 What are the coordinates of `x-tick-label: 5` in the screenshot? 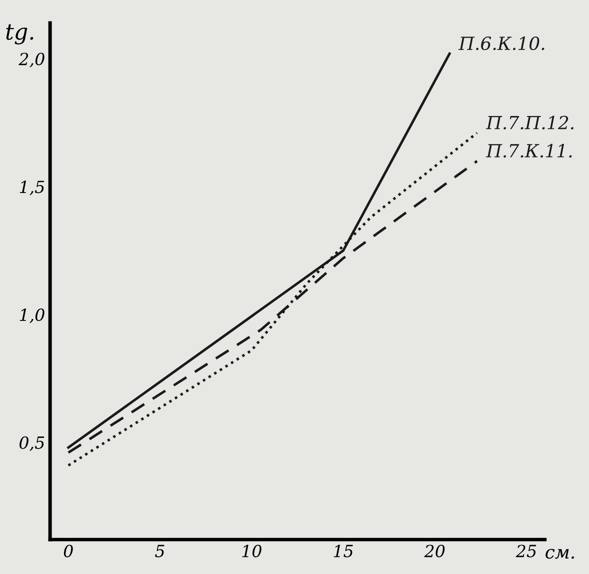 It's located at (159, 551).